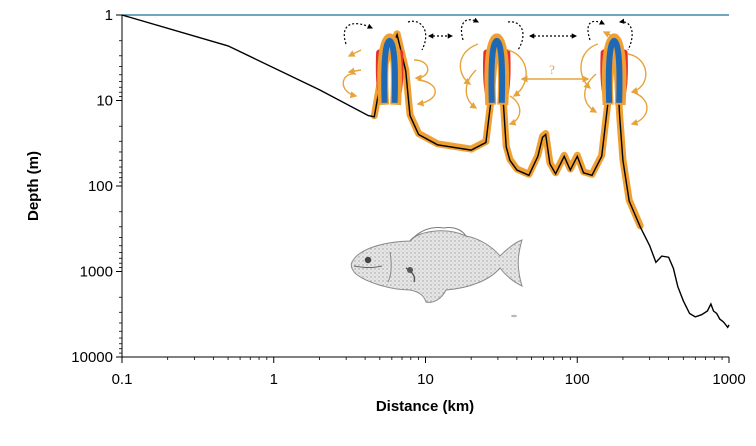  What do you see at coordinates (122, 379) in the screenshot?
I see `x-tick-label: 0.1` at bounding box center [122, 379].